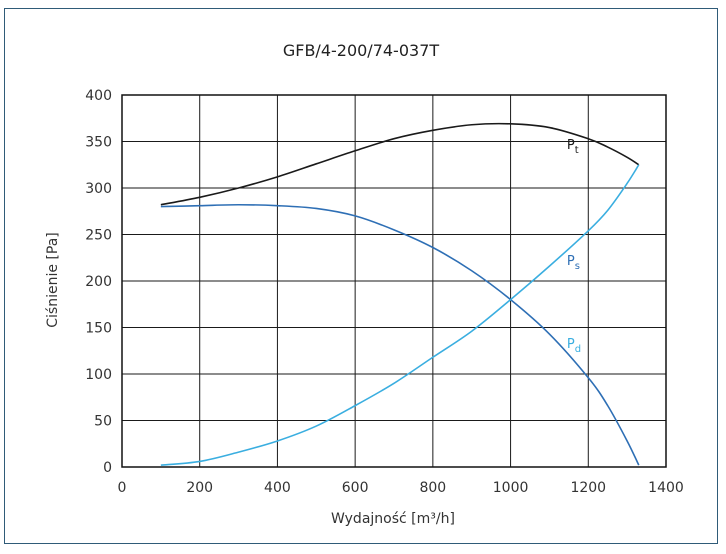 The width and height of the screenshot is (726, 554). What do you see at coordinates (393, 519) in the screenshot?
I see `x-axis-title: Wydajność [m³/h]` at bounding box center [393, 519].